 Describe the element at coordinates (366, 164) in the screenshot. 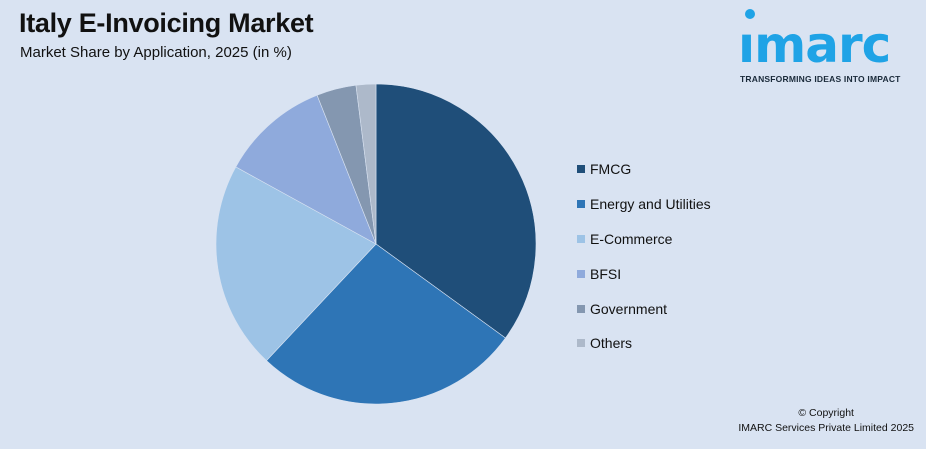

I see `pie-slice-others` at that location.